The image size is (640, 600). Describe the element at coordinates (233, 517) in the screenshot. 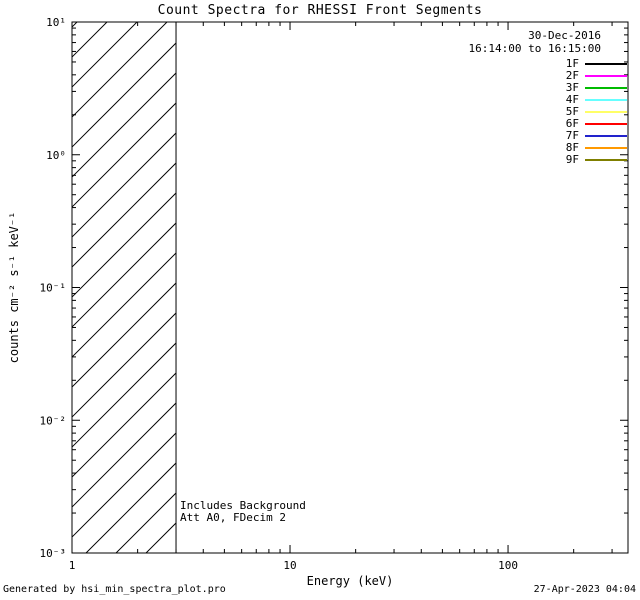

I see `annotation-attenuator: Att A0, FDecim 2` at that location.